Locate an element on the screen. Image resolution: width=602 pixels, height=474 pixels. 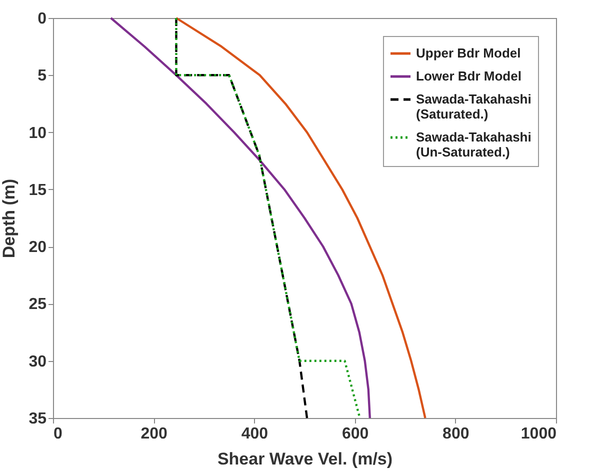
y-tick-label: 35 is located at coordinates (37, 419).